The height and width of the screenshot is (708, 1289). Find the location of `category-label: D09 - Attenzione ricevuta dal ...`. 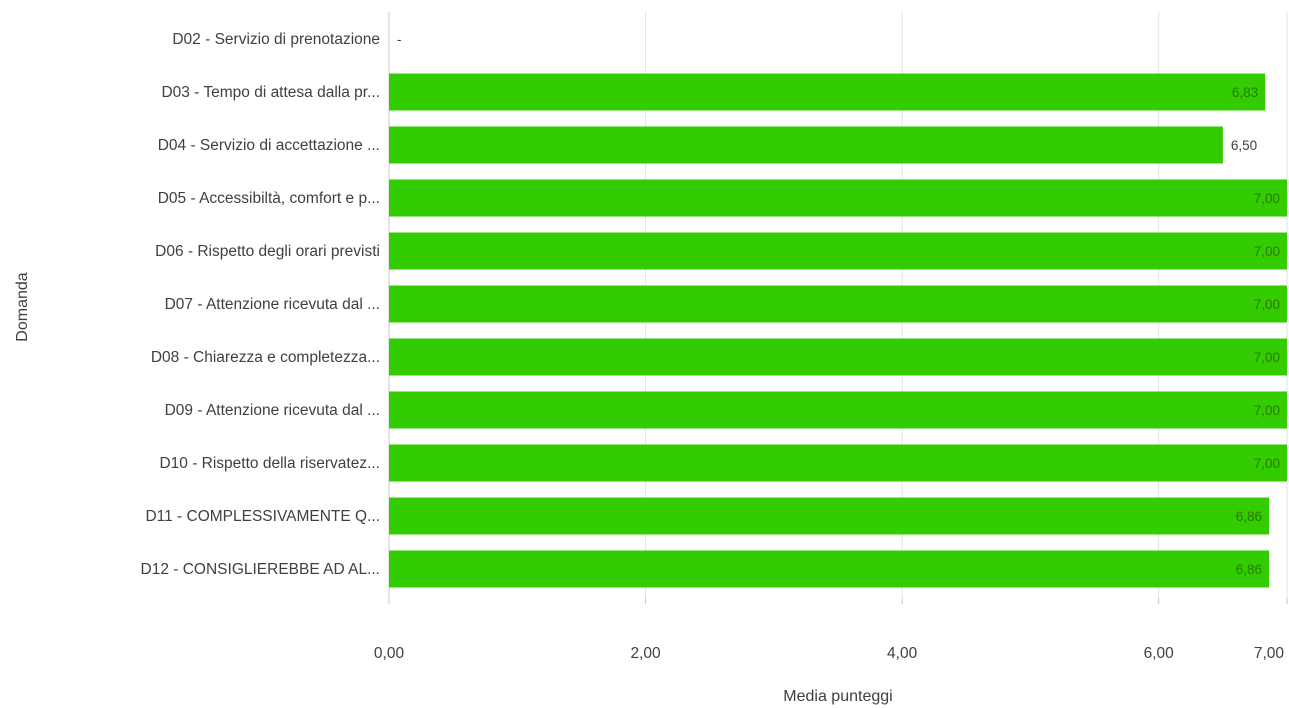

category-label: D09 - Attenzione ricevuta dal ... is located at coordinates (272, 410).